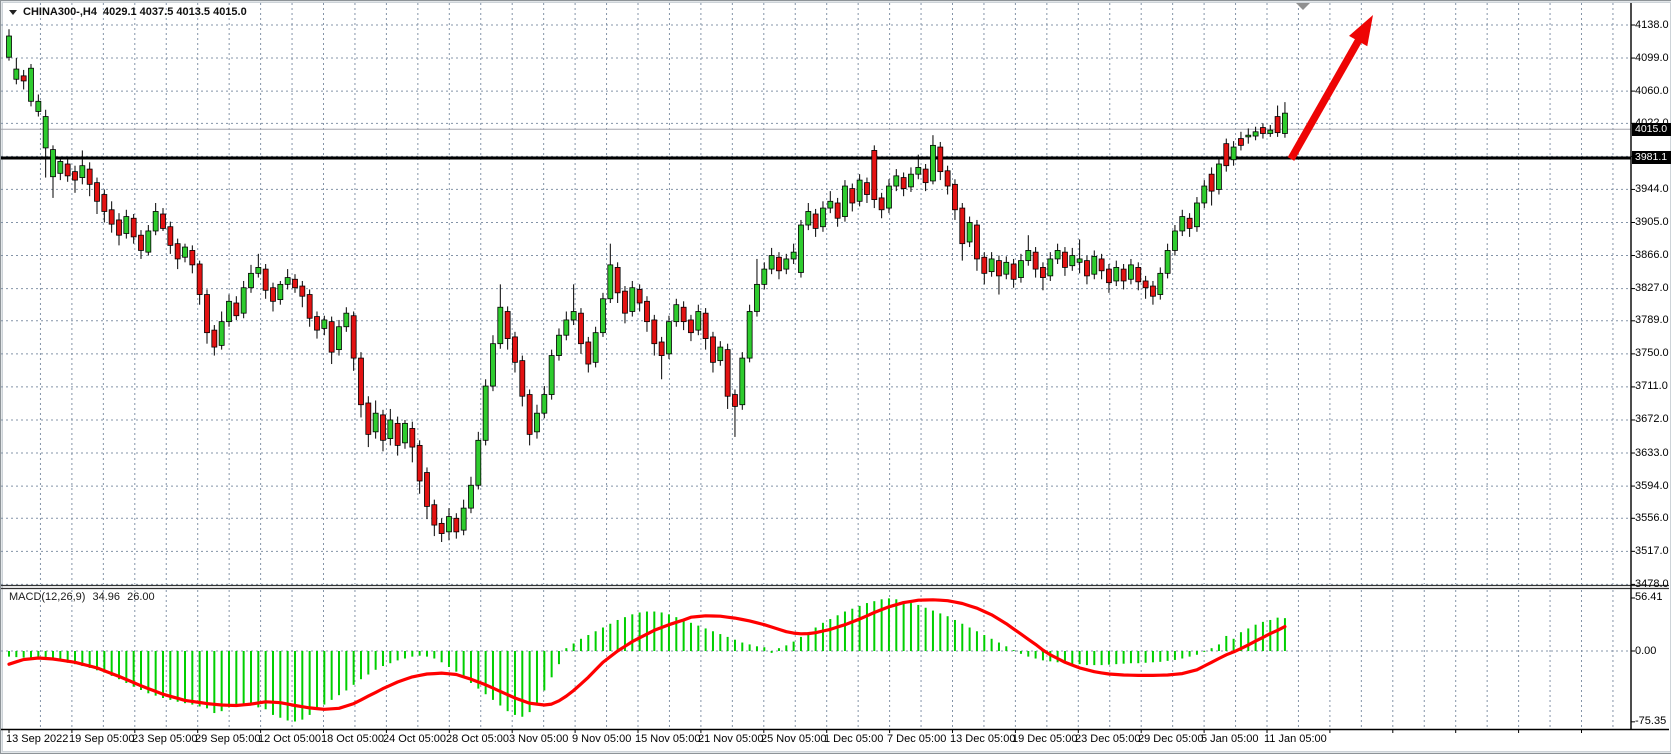 The image size is (1671, 754). Describe the element at coordinates (141, 597) in the screenshot. I see `macd-signal-value: 26.00` at that location.